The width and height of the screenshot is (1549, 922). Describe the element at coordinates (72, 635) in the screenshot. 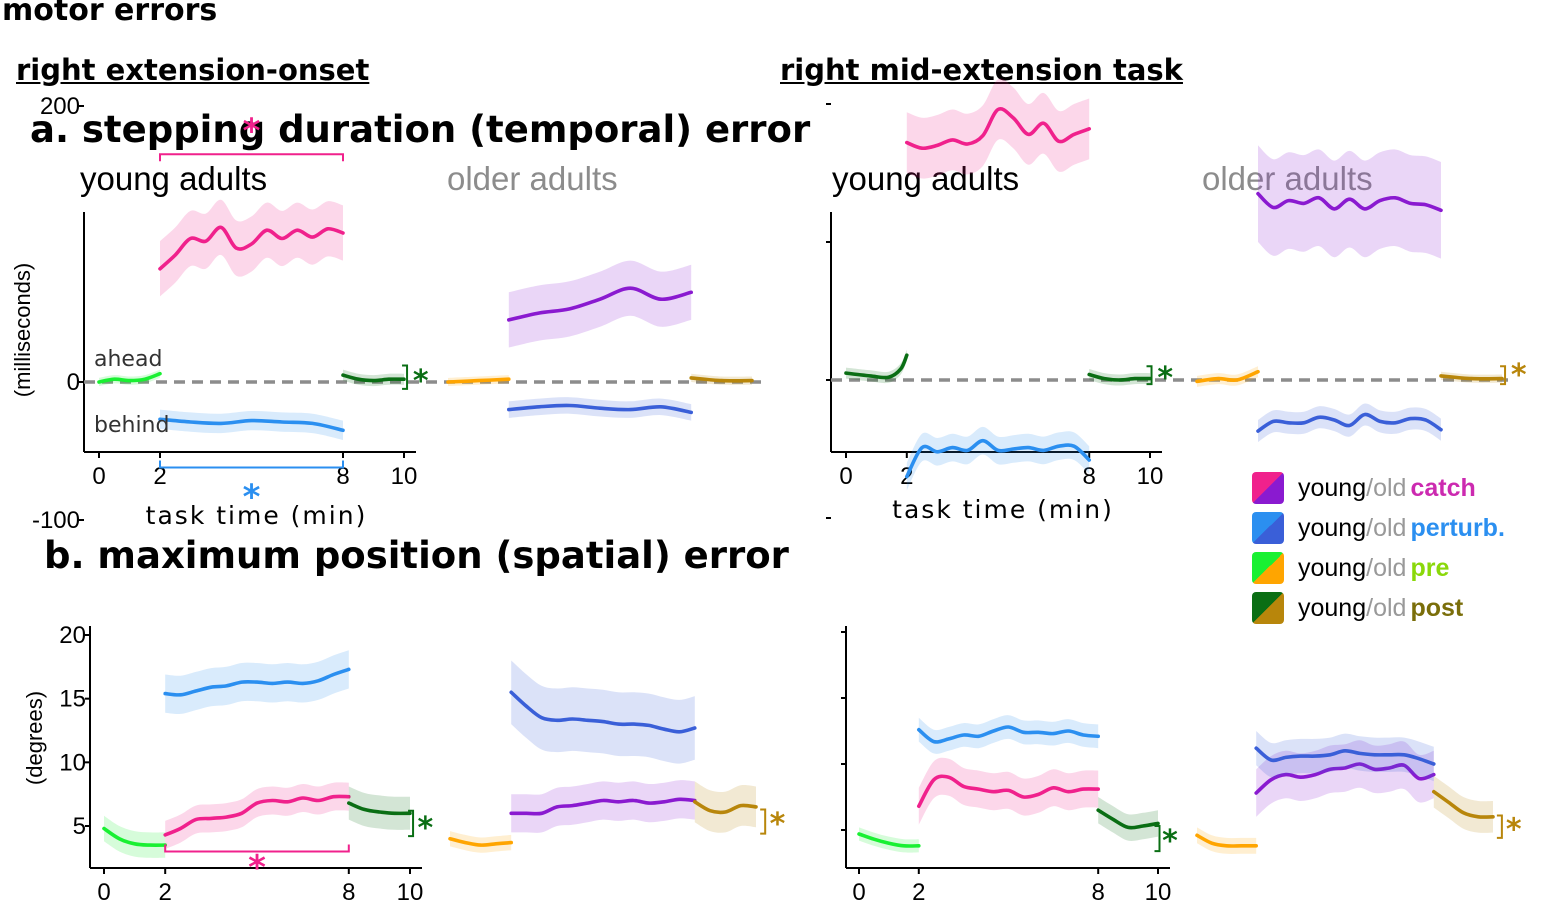

I see `b-onset-ytick-label: 20` at that location.